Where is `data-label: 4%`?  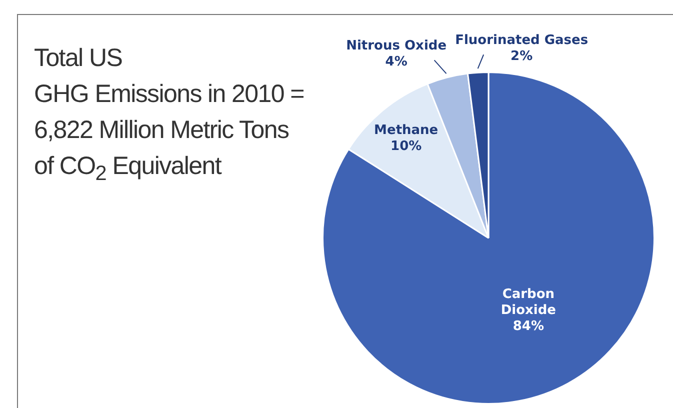 data-label: 4% is located at coordinates (396, 62).